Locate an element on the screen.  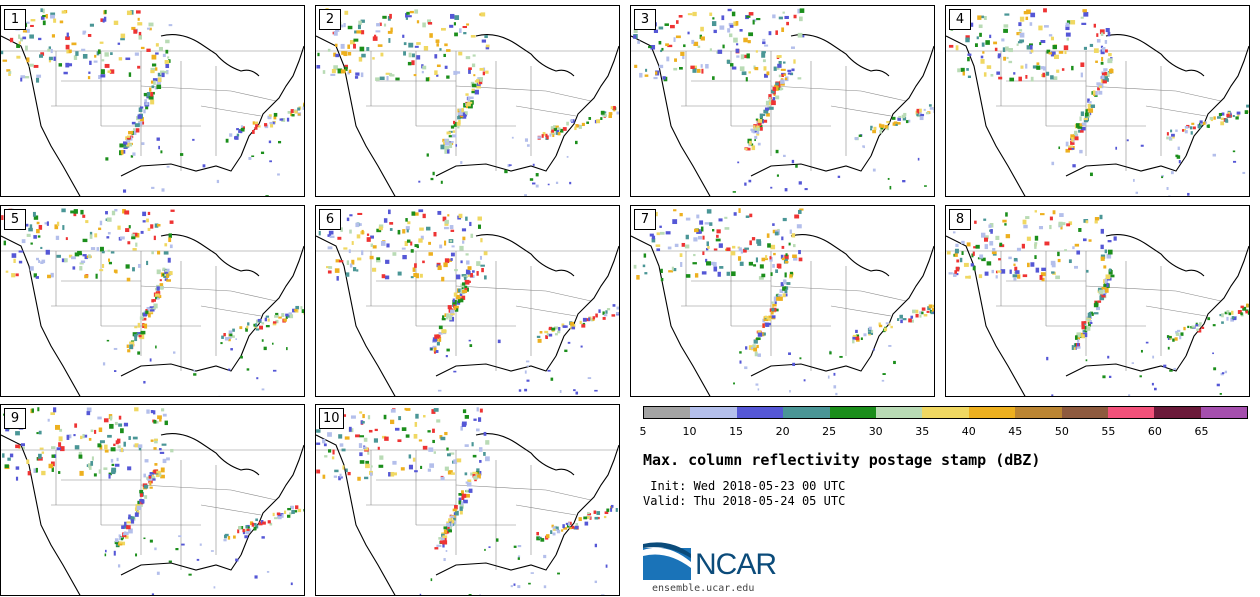
colorbar-tick-label: 65 is located at coordinates (1201, 431).